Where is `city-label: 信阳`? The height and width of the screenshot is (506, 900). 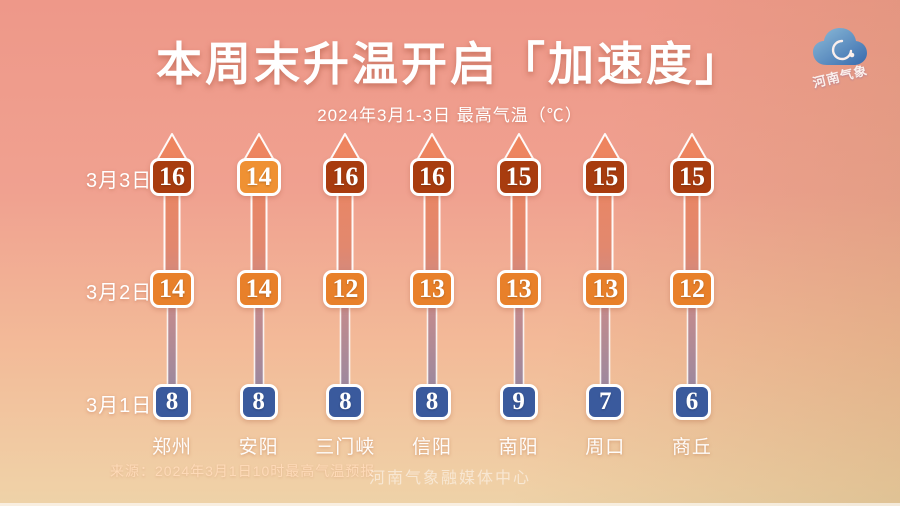
city-label: 信阳 is located at coordinates (431, 447).